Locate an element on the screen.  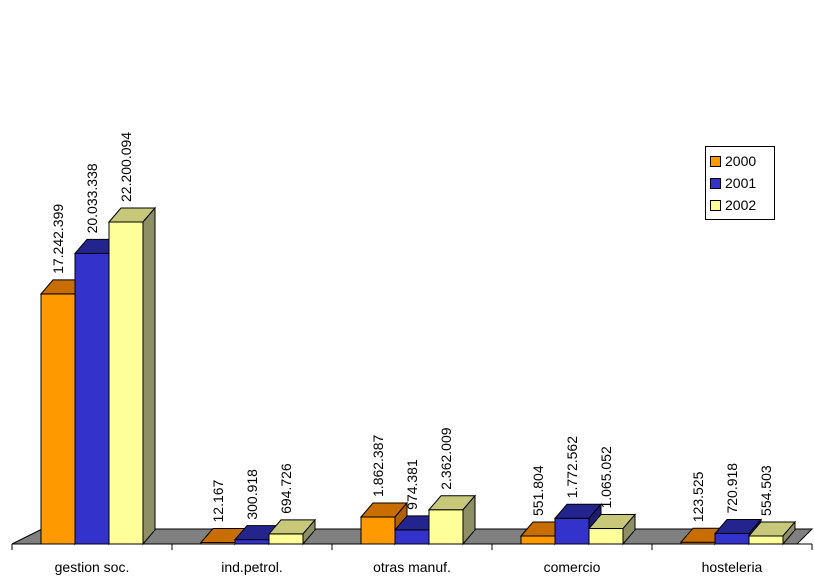
data-label-2000-1: 12.167 is located at coordinates (218, 500).